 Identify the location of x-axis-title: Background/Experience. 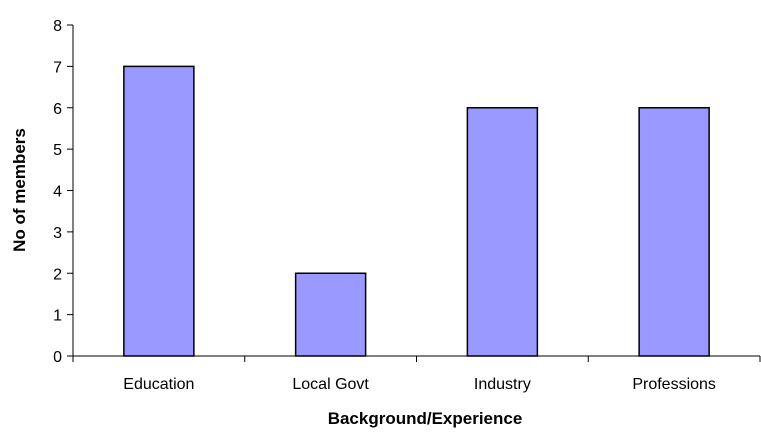
(425, 418).